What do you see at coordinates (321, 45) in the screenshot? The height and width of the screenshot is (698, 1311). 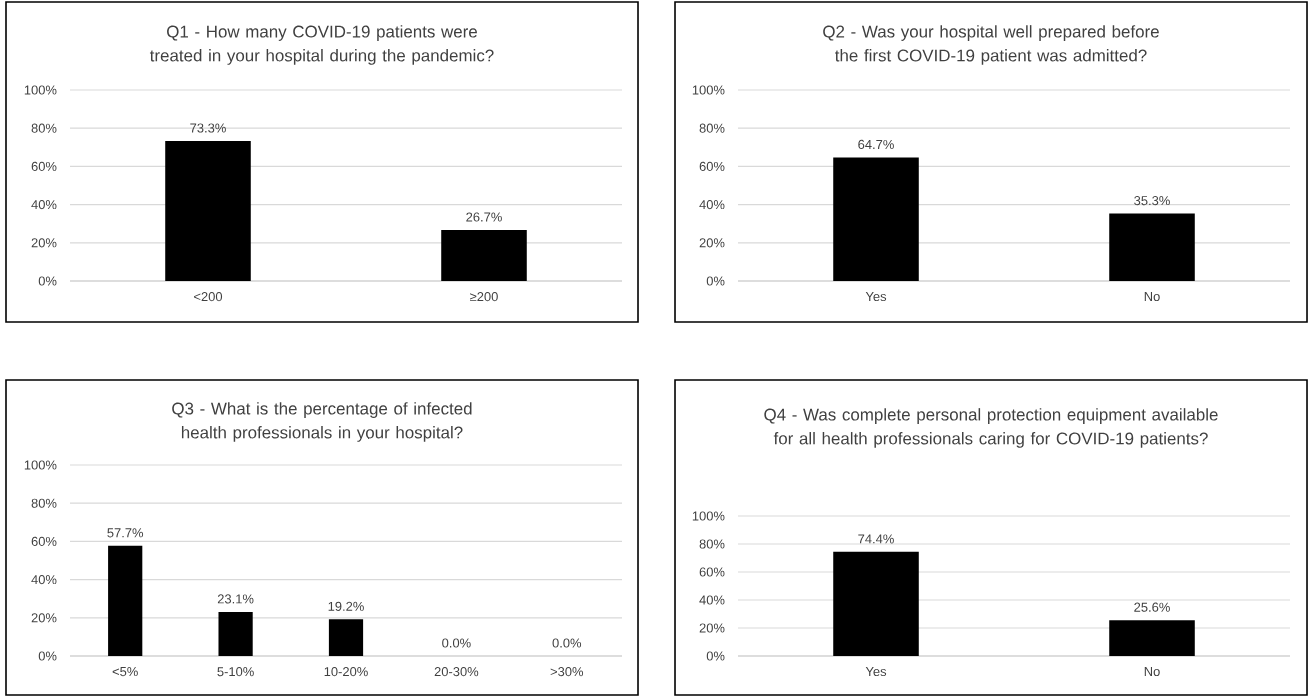 I see `chart-title: Q1 - How many COVID-19 patients were treated in your hospital during the pandemic?` at bounding box center [321, 45].